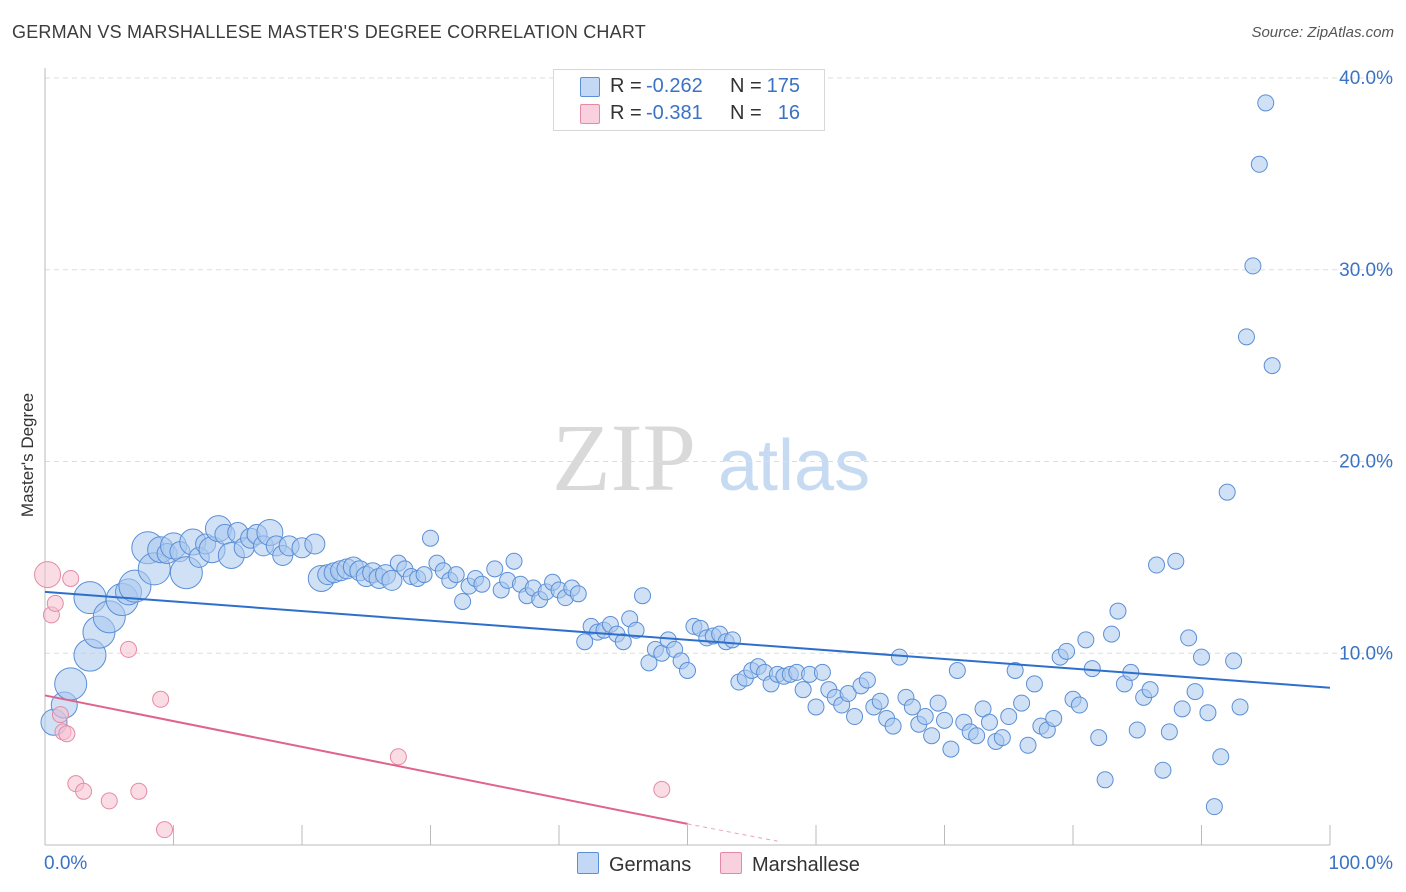 The image size is (1406, 892). I want to click on y-axis-label: Master's Degree, so click(27, 455).